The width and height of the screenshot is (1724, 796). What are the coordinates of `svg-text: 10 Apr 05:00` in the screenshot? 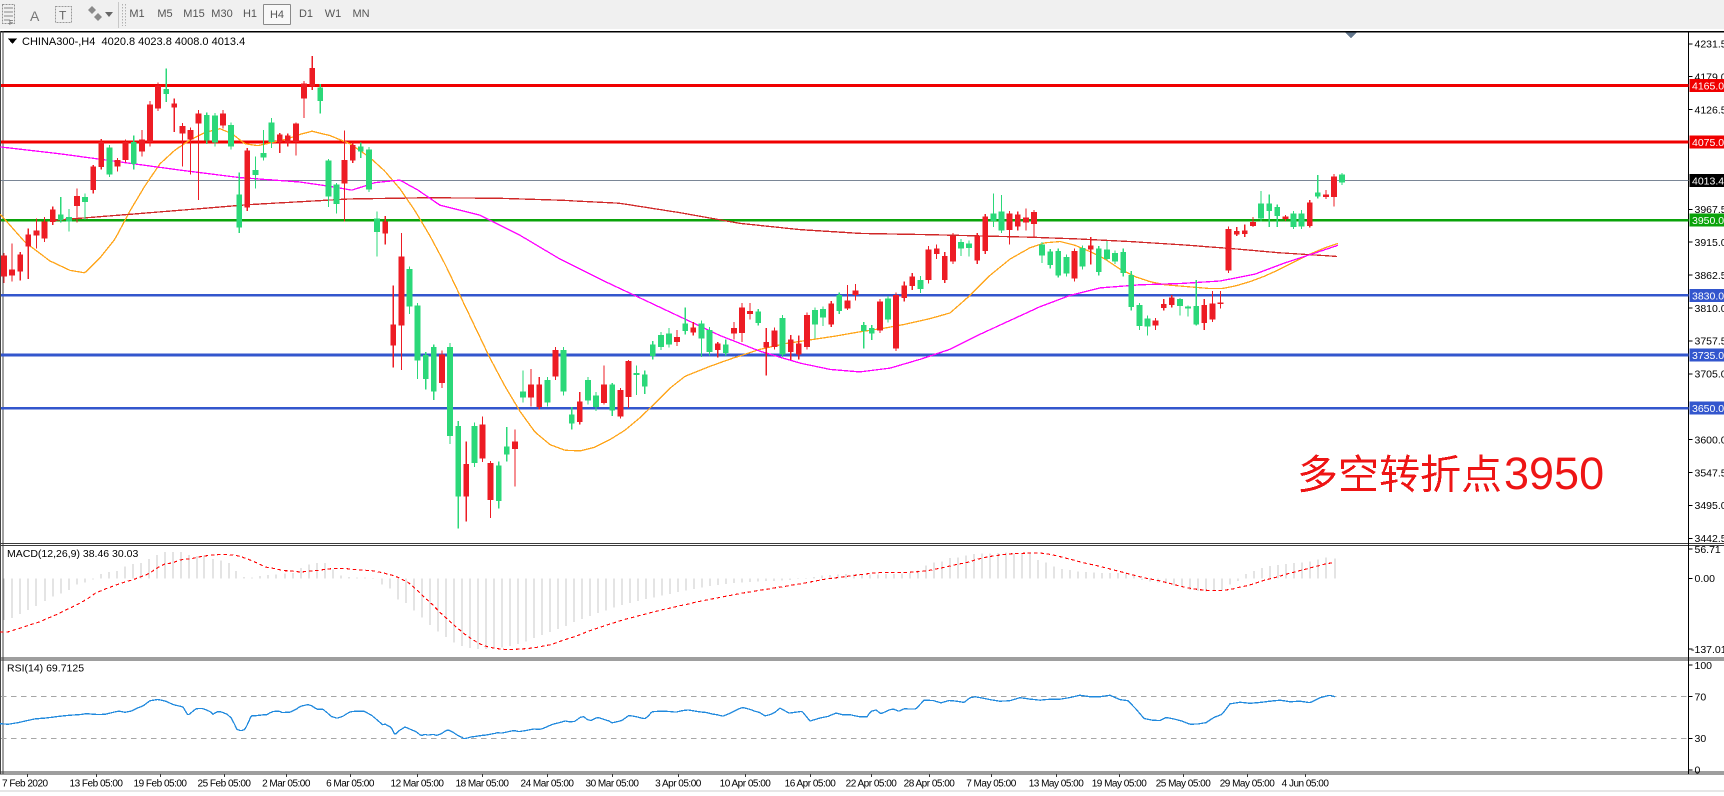 It's located at (746, 784).